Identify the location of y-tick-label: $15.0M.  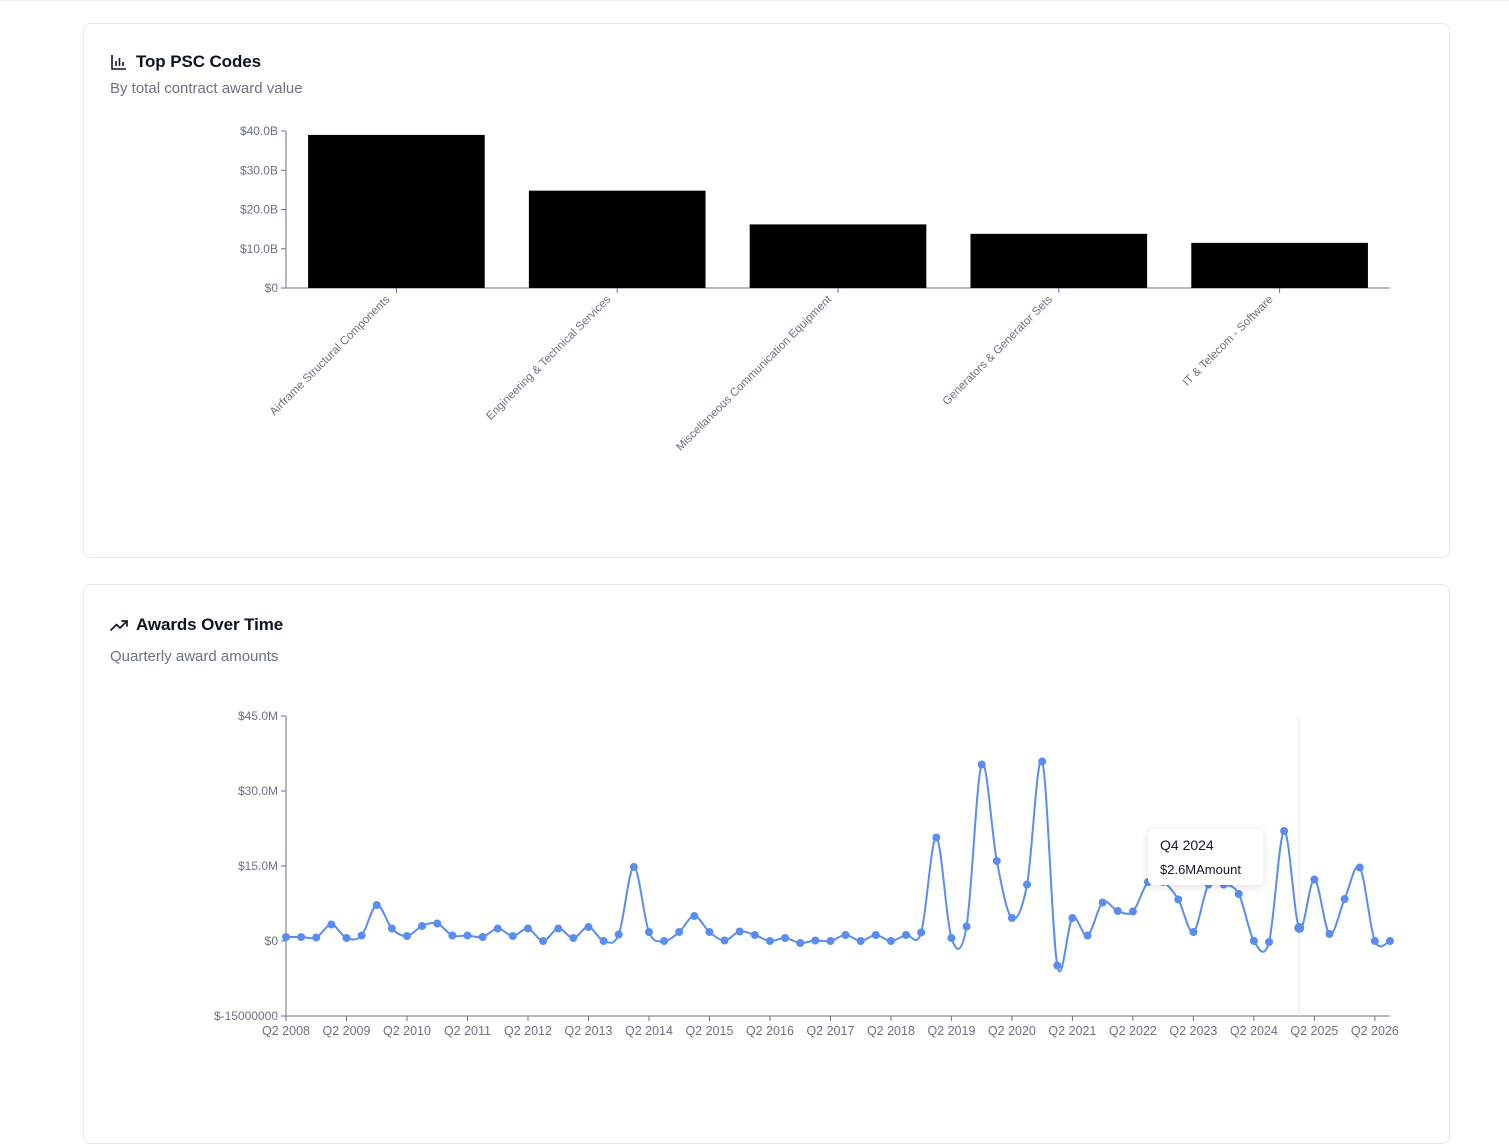
(258, 866).